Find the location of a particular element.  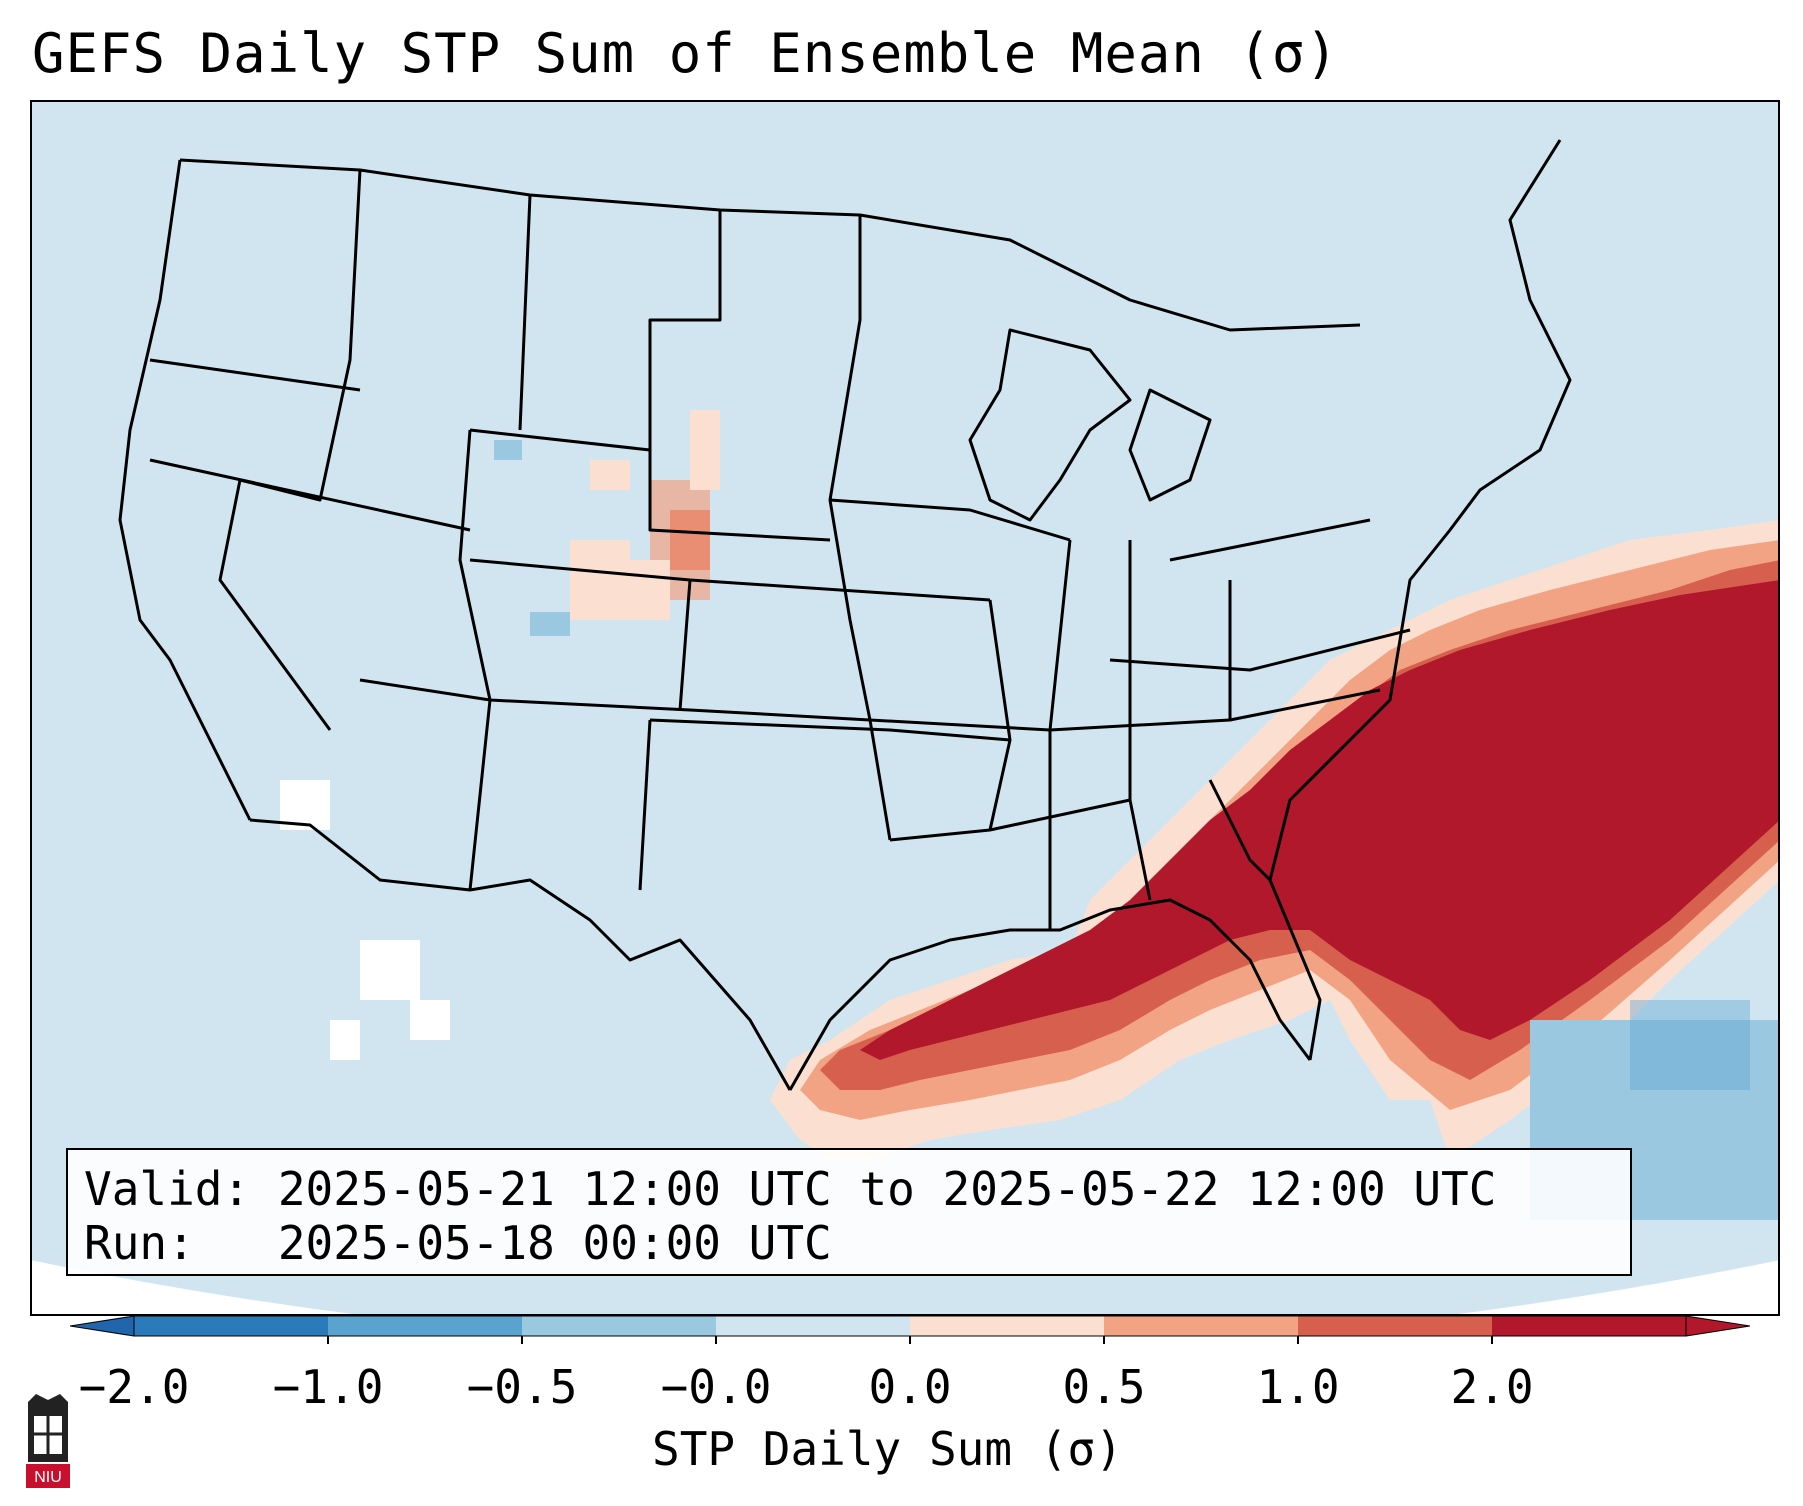

colorbar-tick-label: 0.5 is located at coordinates (1104, 1387).